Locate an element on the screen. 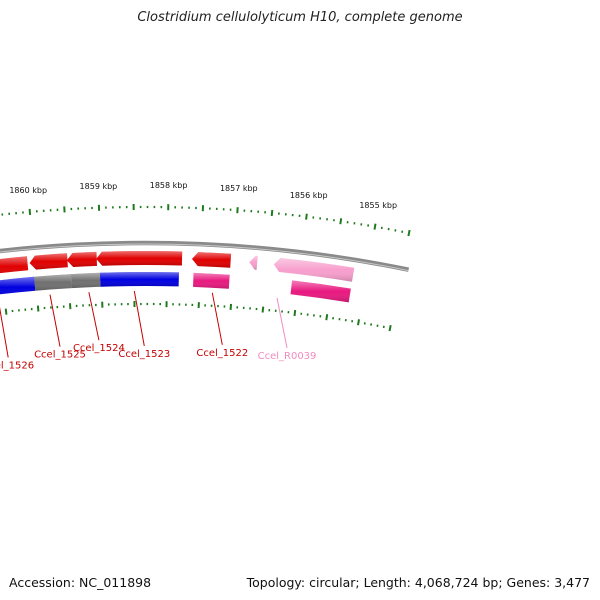 The width and height of the screenshot is (600, 600). forward-feature-0-shade is located at coordinates (314, 270).